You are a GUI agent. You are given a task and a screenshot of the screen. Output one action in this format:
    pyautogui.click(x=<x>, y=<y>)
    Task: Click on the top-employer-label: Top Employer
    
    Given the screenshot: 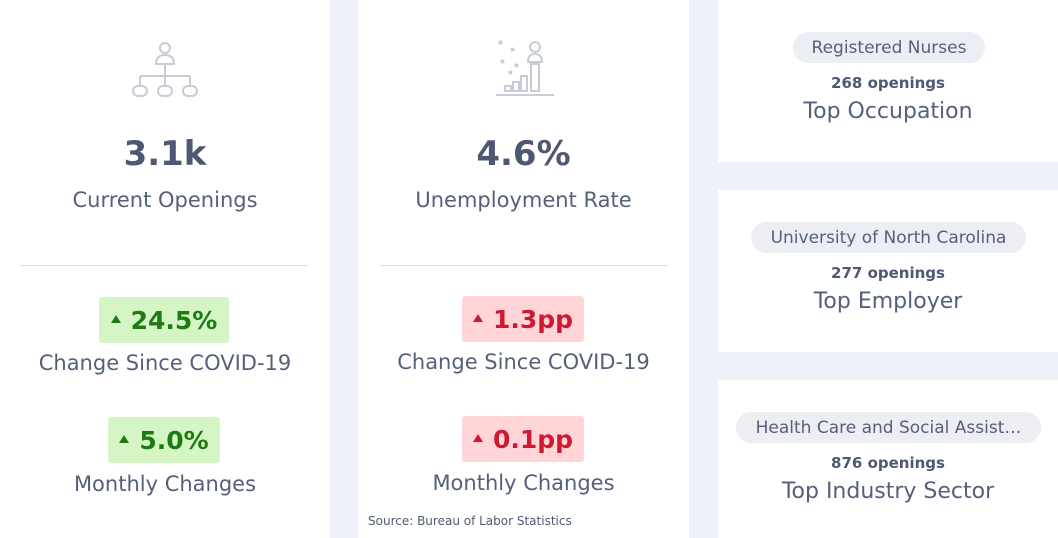 What is the action you would take?
    pyautogui.click(x=888, y=301)
    